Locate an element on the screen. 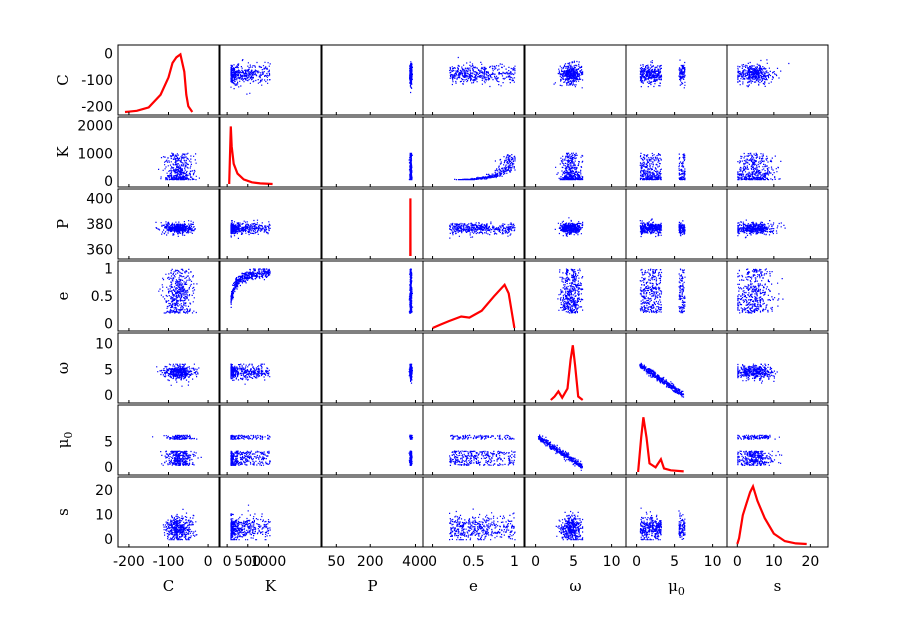  x-tick-label: 200 is located at coordinates (370, 562).